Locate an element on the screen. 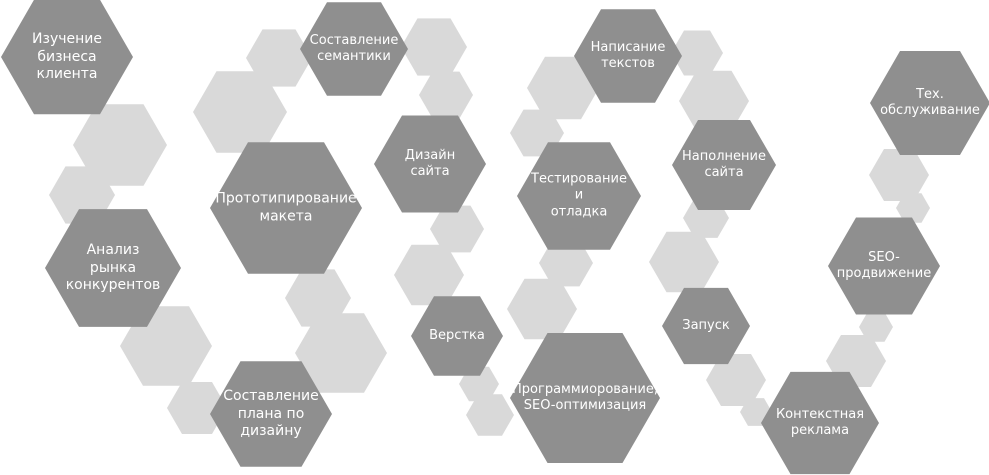  step-business-study-hexagon is located at coordinates (67, 57).